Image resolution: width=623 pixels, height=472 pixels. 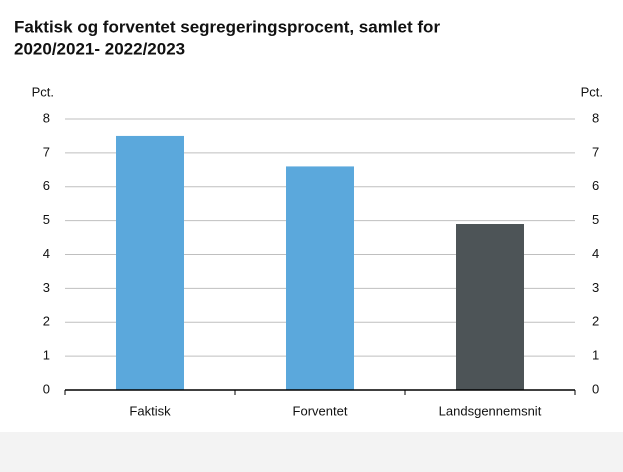 I want to click on y-tick-label: 4, so click(x=46, y=253).